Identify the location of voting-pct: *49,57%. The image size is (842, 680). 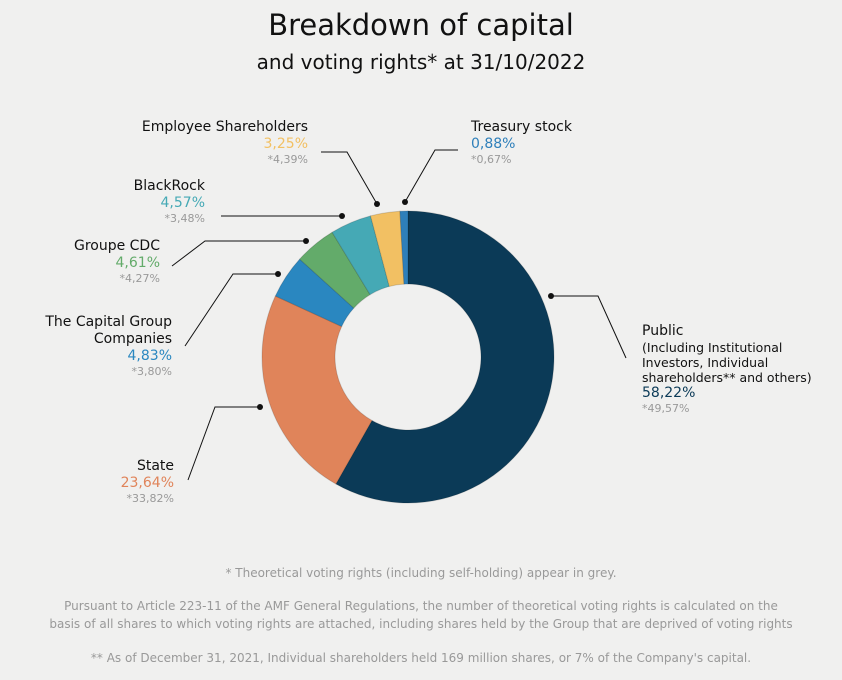
(666, 408).